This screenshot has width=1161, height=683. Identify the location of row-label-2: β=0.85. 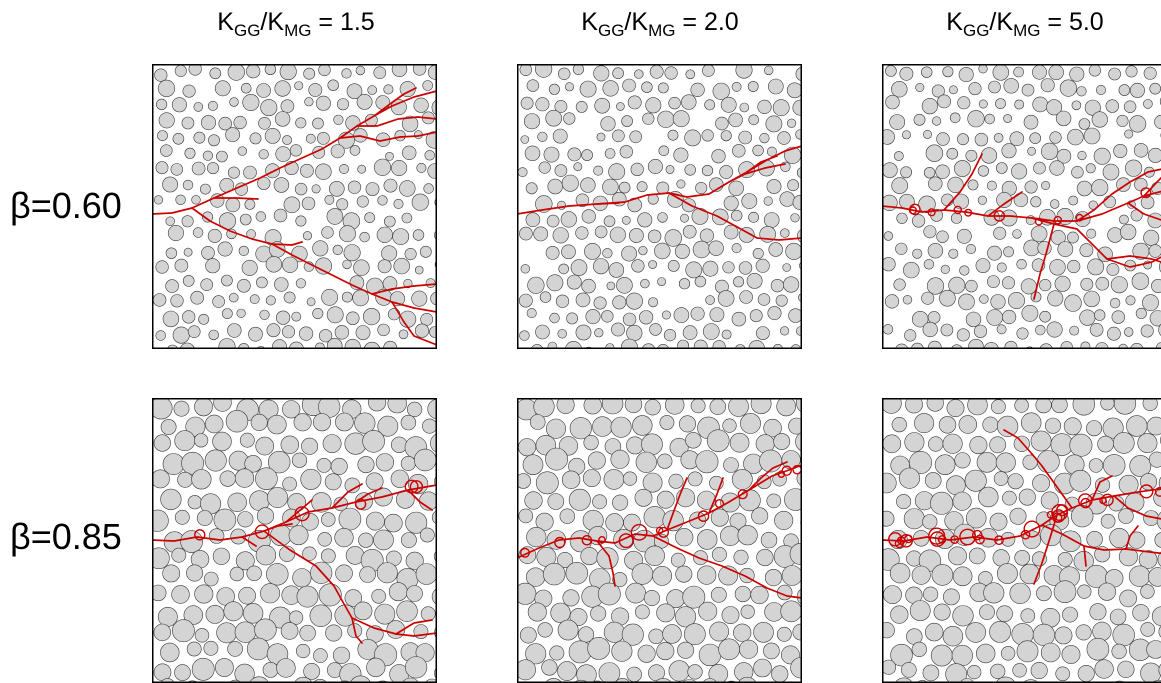
(66, 536).